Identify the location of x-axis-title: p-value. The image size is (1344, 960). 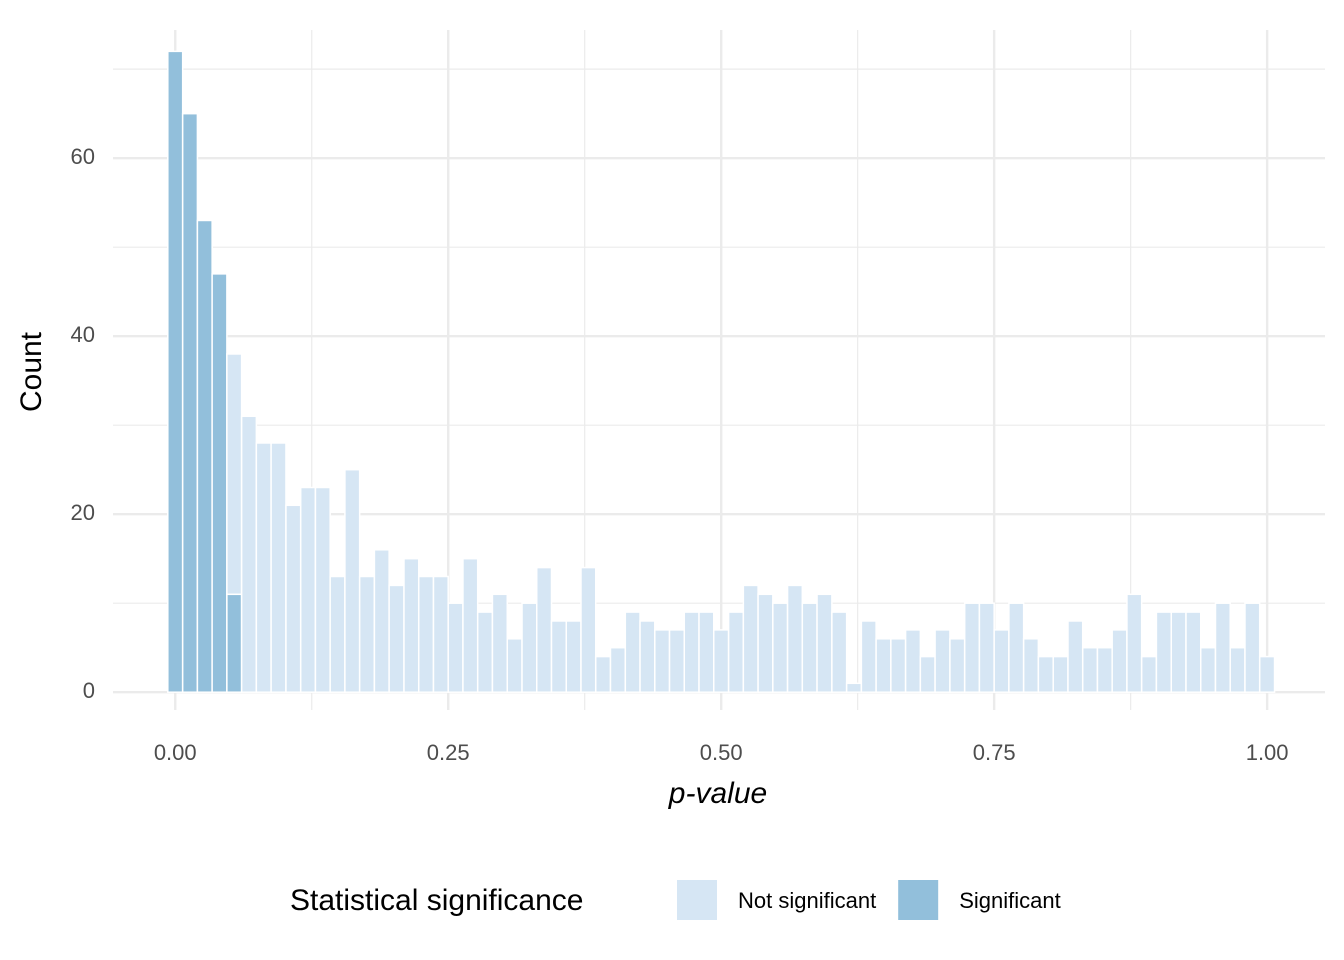
(717, 793).